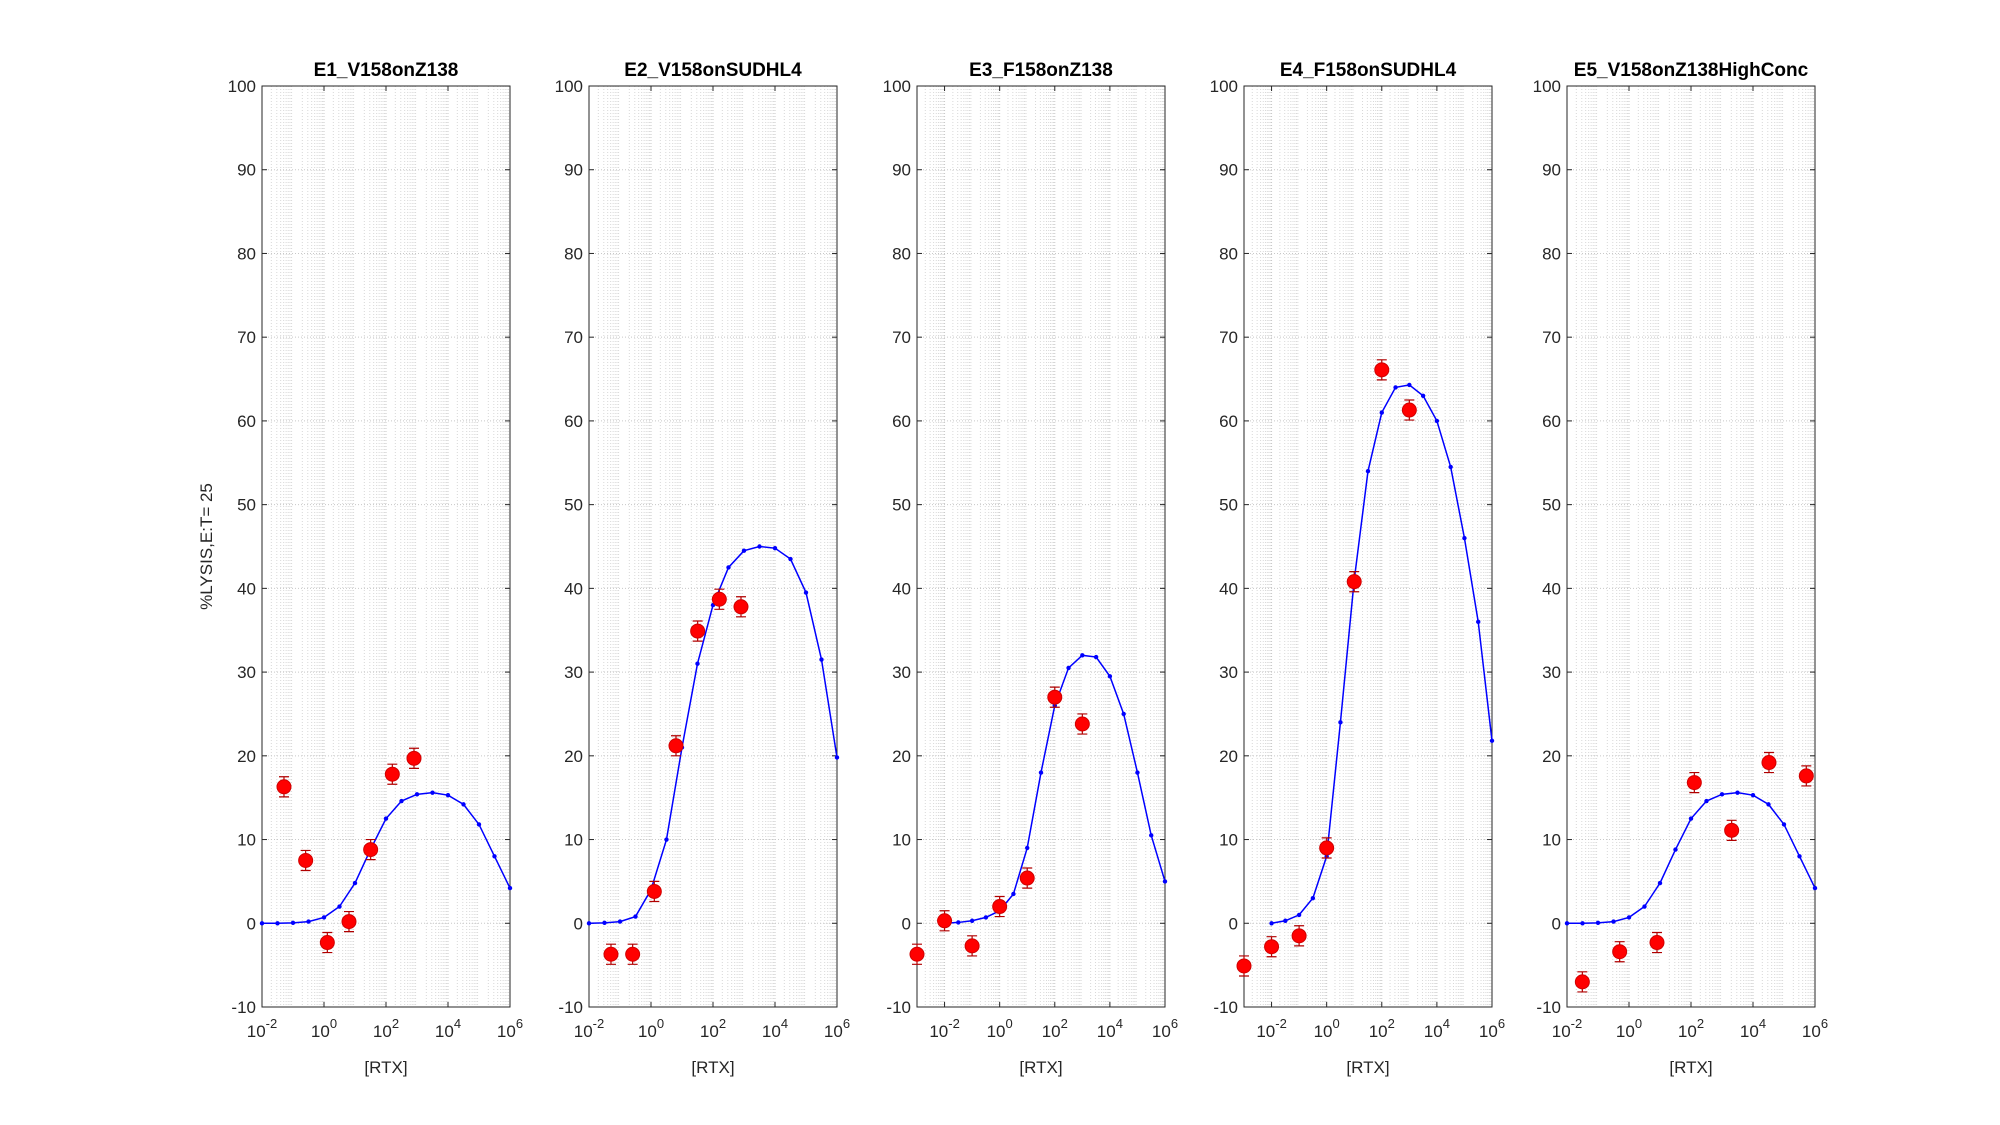 The image size is (2000, 1125). What do you see at coordinates (1228, 840) in the screenshot?
I see `y-tick-label: 10` at bounding box center [1228, 840].